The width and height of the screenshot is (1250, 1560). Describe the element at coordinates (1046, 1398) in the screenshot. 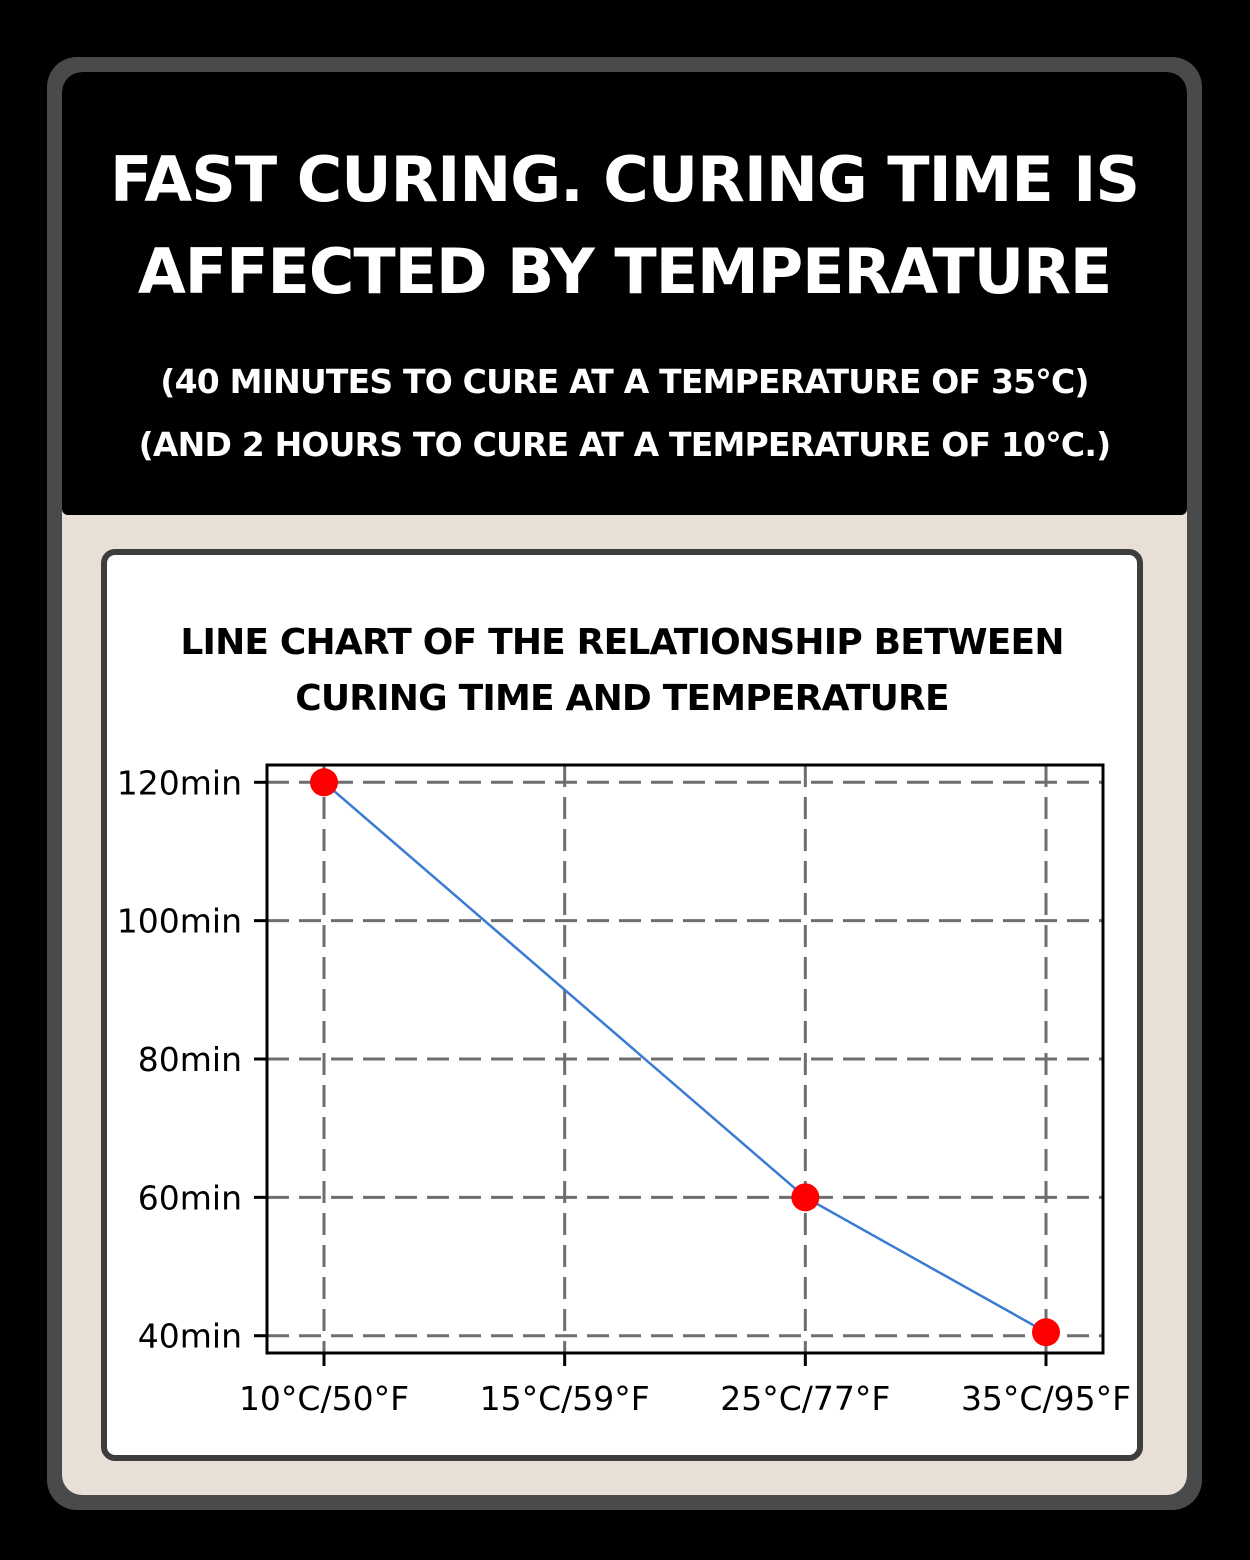

I see `x-tick-label-3: 35°C/95°F` at that location.